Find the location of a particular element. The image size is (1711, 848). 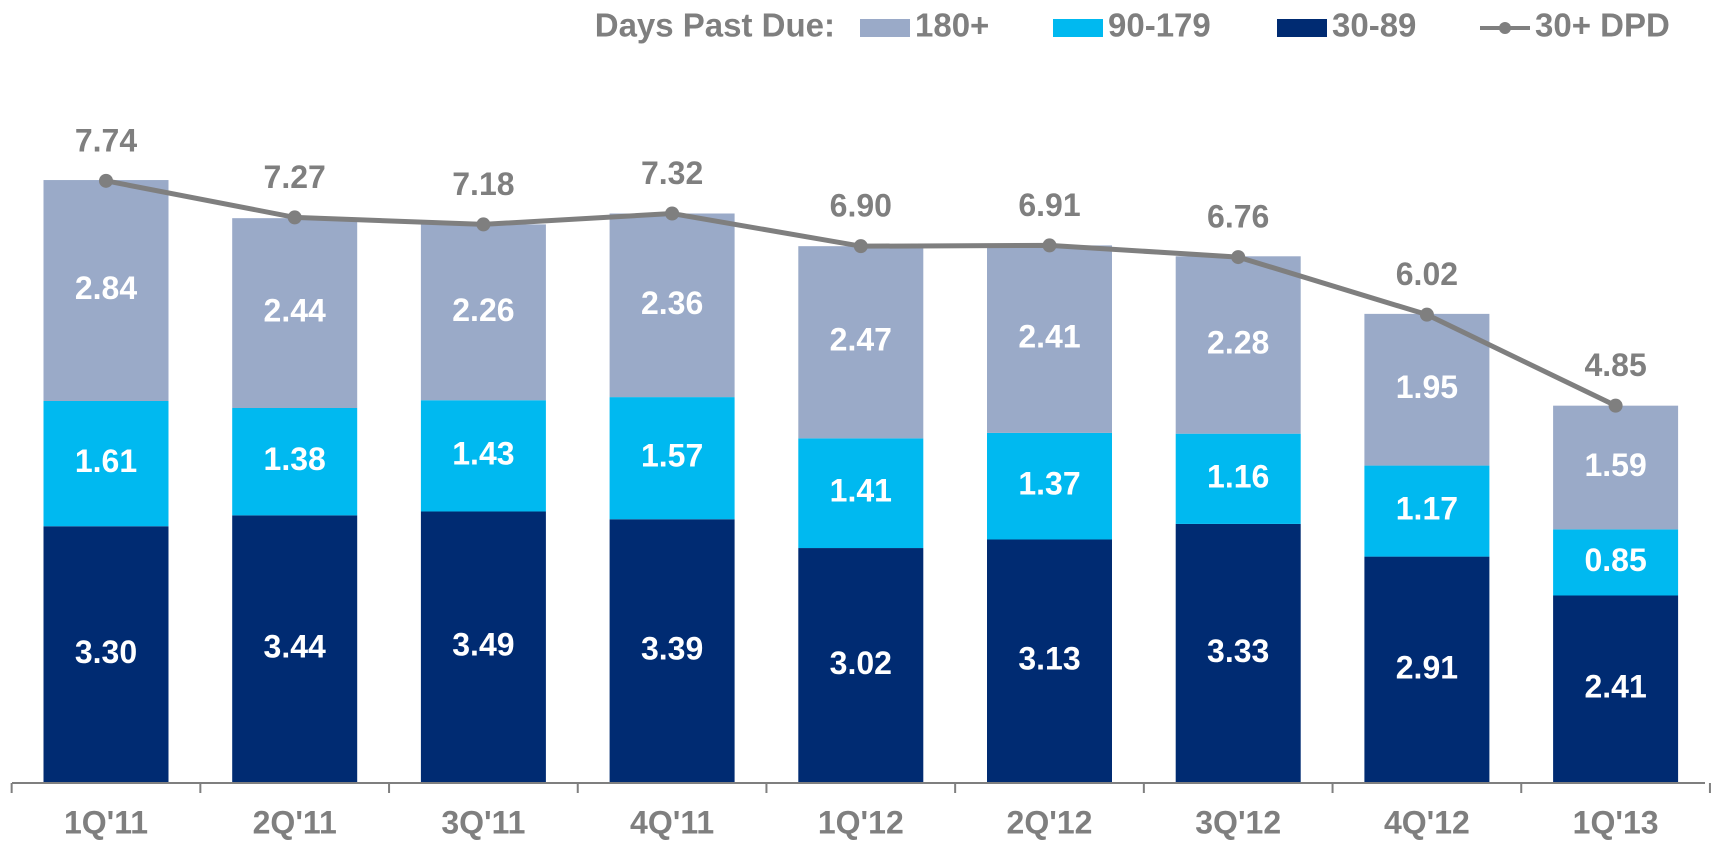

line-value-label: 6.91 is located at coordinates (1049, 205).